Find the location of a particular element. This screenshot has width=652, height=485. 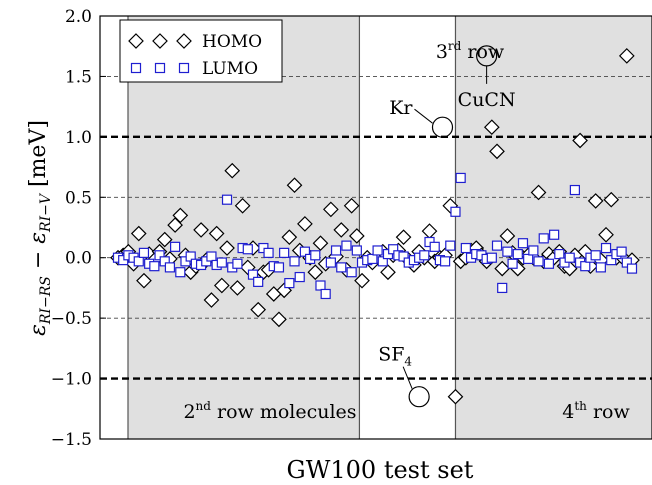

y-tick-label: −1.0 is located at coordinates (71, 380).